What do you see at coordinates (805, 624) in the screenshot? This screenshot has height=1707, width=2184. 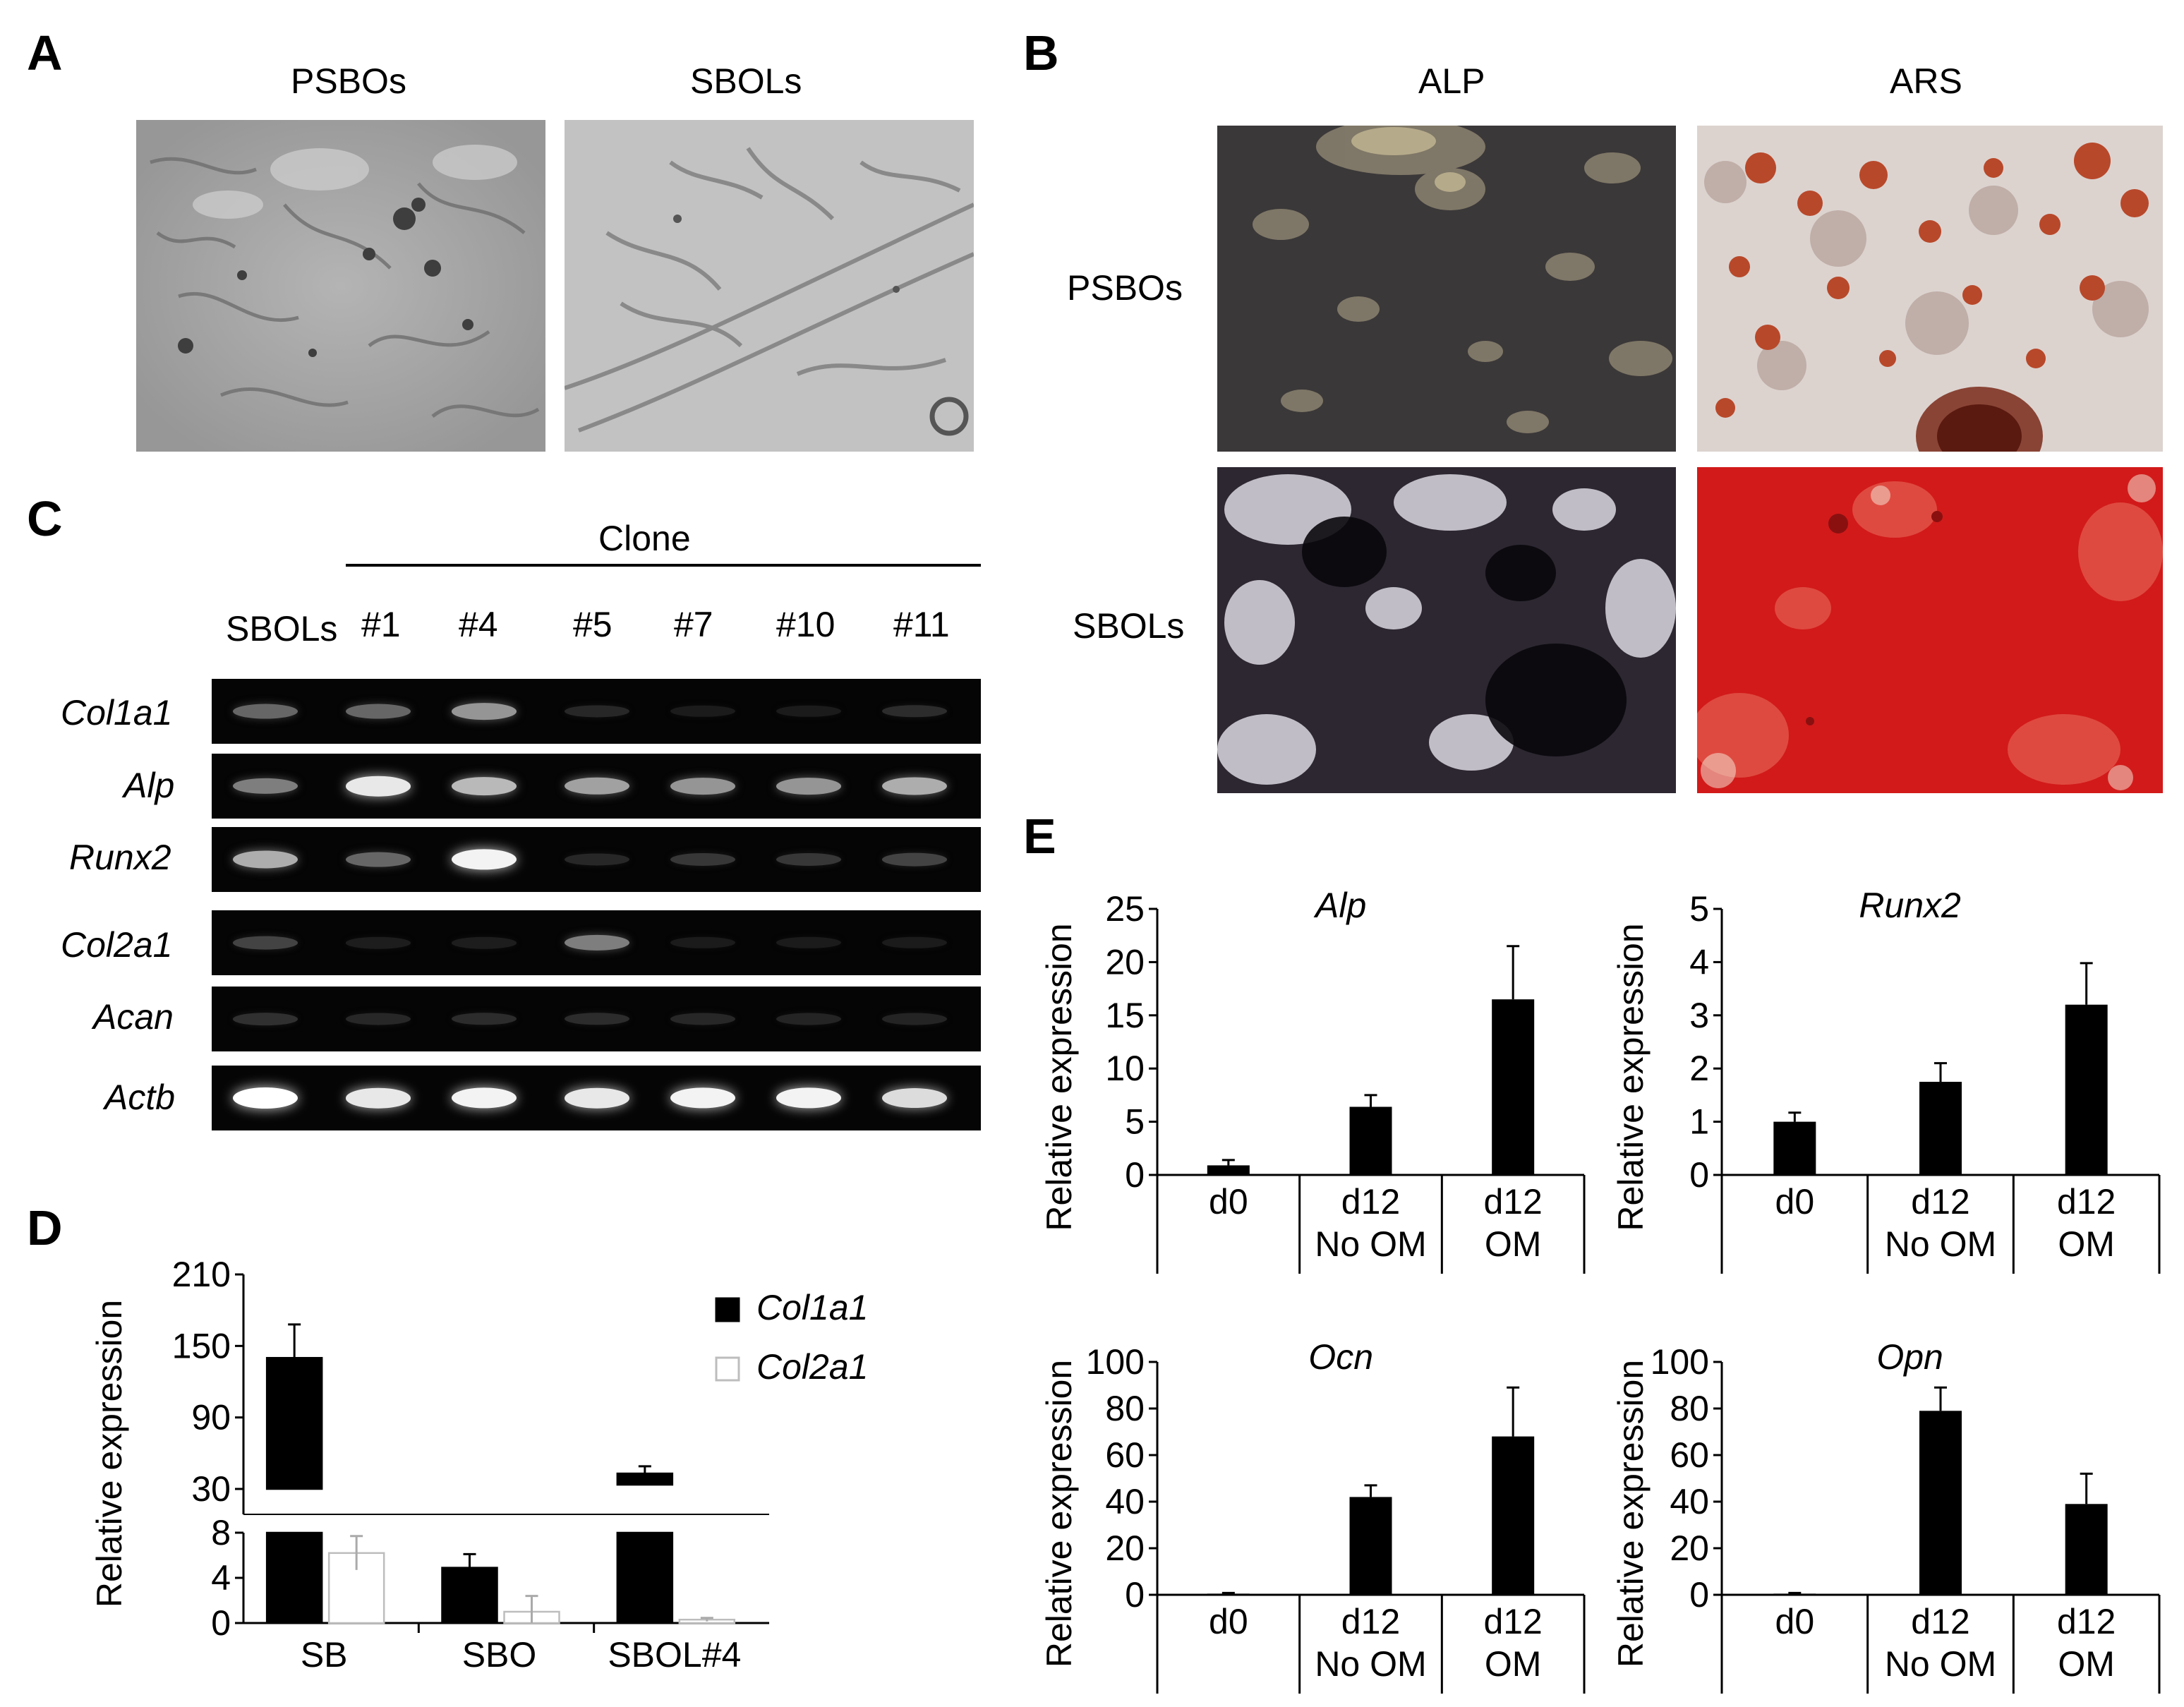 I see `lane-label-10: #10` at bounding box center [805, 624].